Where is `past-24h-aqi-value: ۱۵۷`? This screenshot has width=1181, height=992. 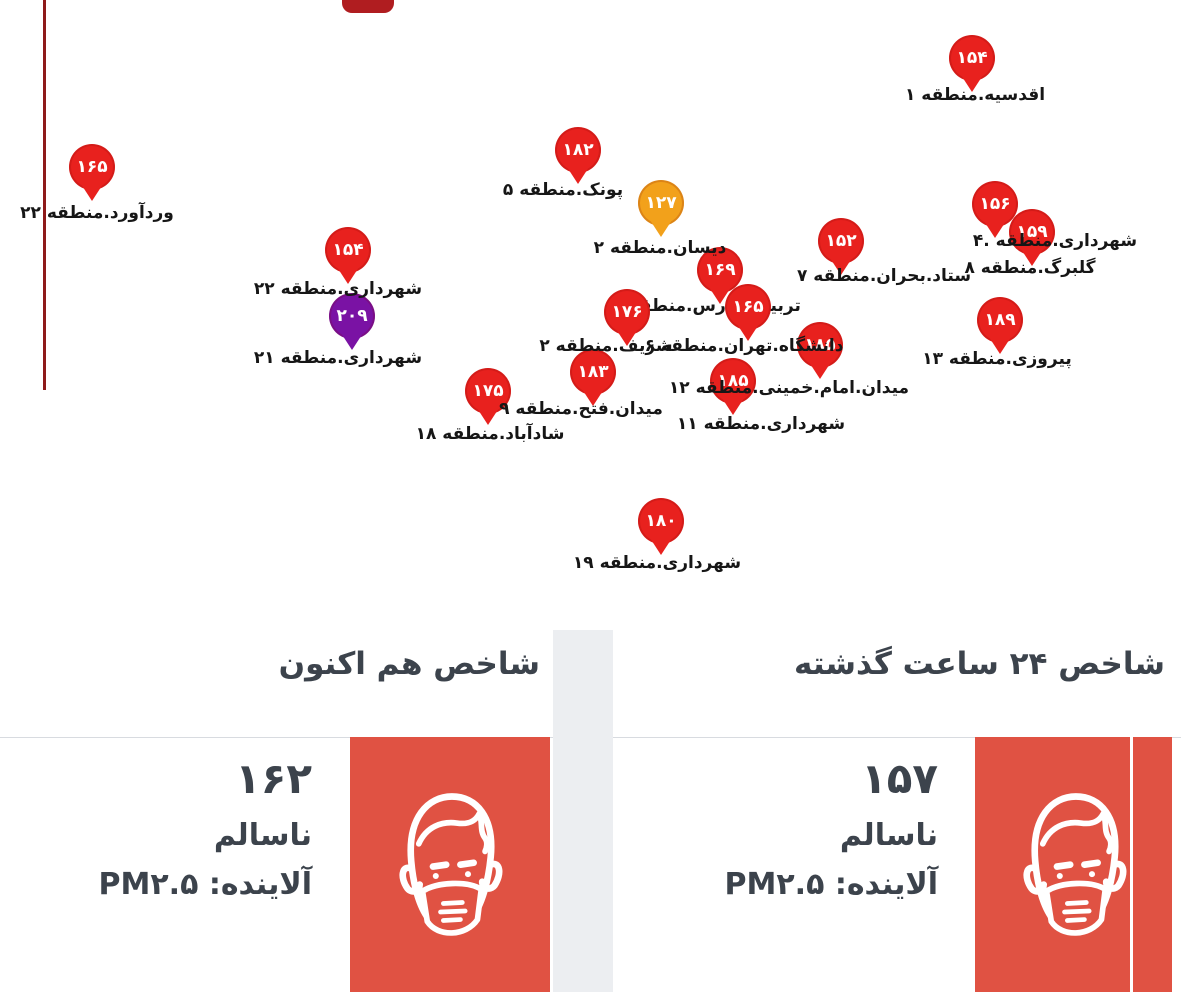
past-24h-aqi-value: ۱۵۷ is located at coordinates (899, 778).